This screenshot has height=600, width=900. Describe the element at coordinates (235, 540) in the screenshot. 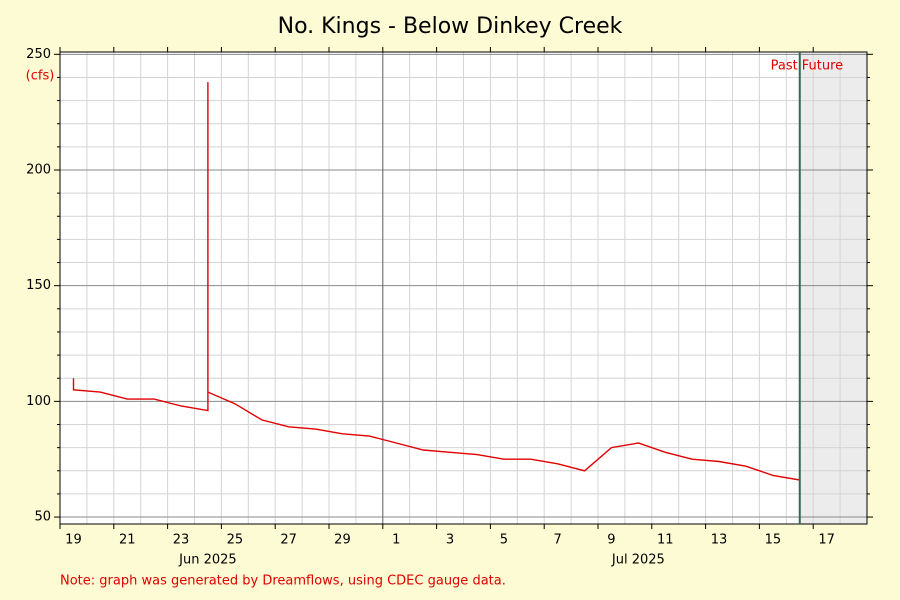

I see `x-tick-label: 25` at that location.